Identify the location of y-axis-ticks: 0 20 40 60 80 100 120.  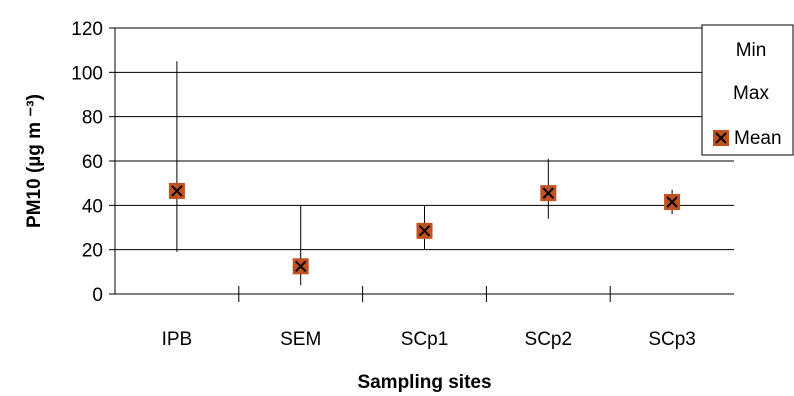
(93, 162).